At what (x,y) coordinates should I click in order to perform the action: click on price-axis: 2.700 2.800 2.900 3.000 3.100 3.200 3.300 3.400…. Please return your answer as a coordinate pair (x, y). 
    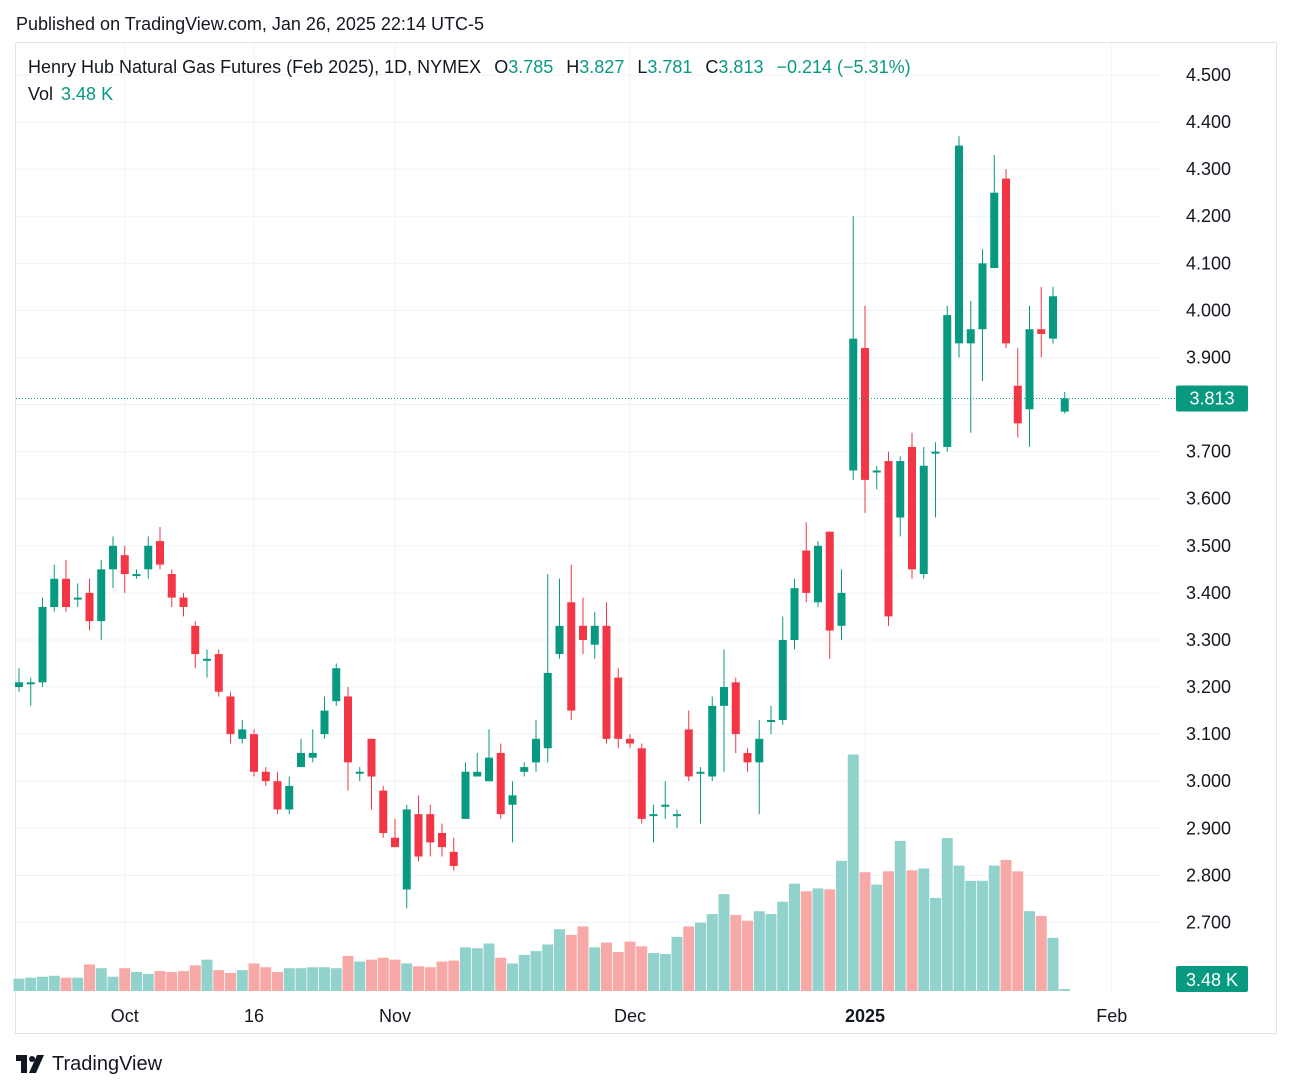
    Looking at the image, I should click on (1208, 498).